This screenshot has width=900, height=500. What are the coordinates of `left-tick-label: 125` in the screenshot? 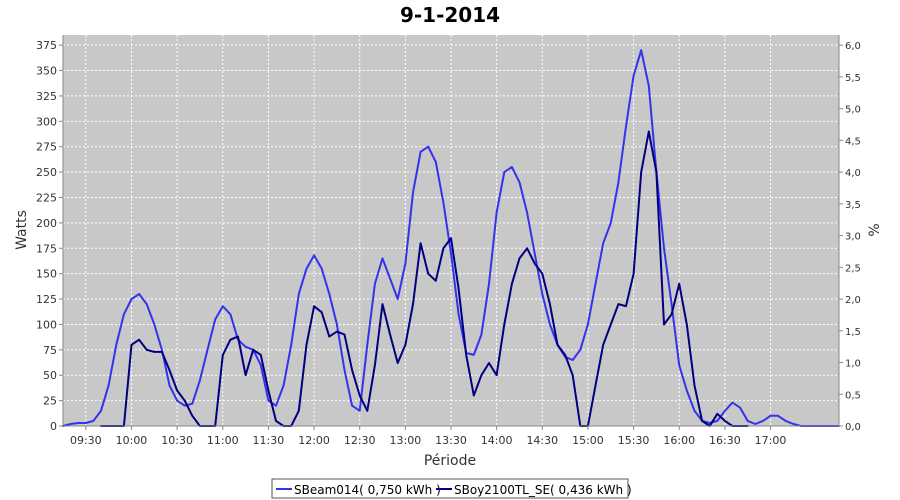 It's located at (46, 299).